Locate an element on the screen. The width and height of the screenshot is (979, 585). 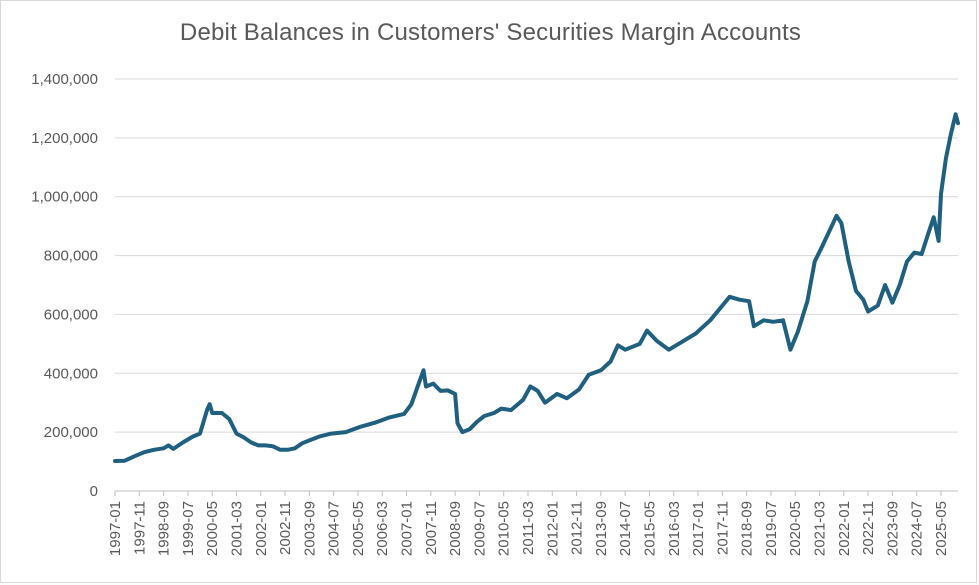
x-tick-label: 2003-09 is located at coordinates (309, 528).